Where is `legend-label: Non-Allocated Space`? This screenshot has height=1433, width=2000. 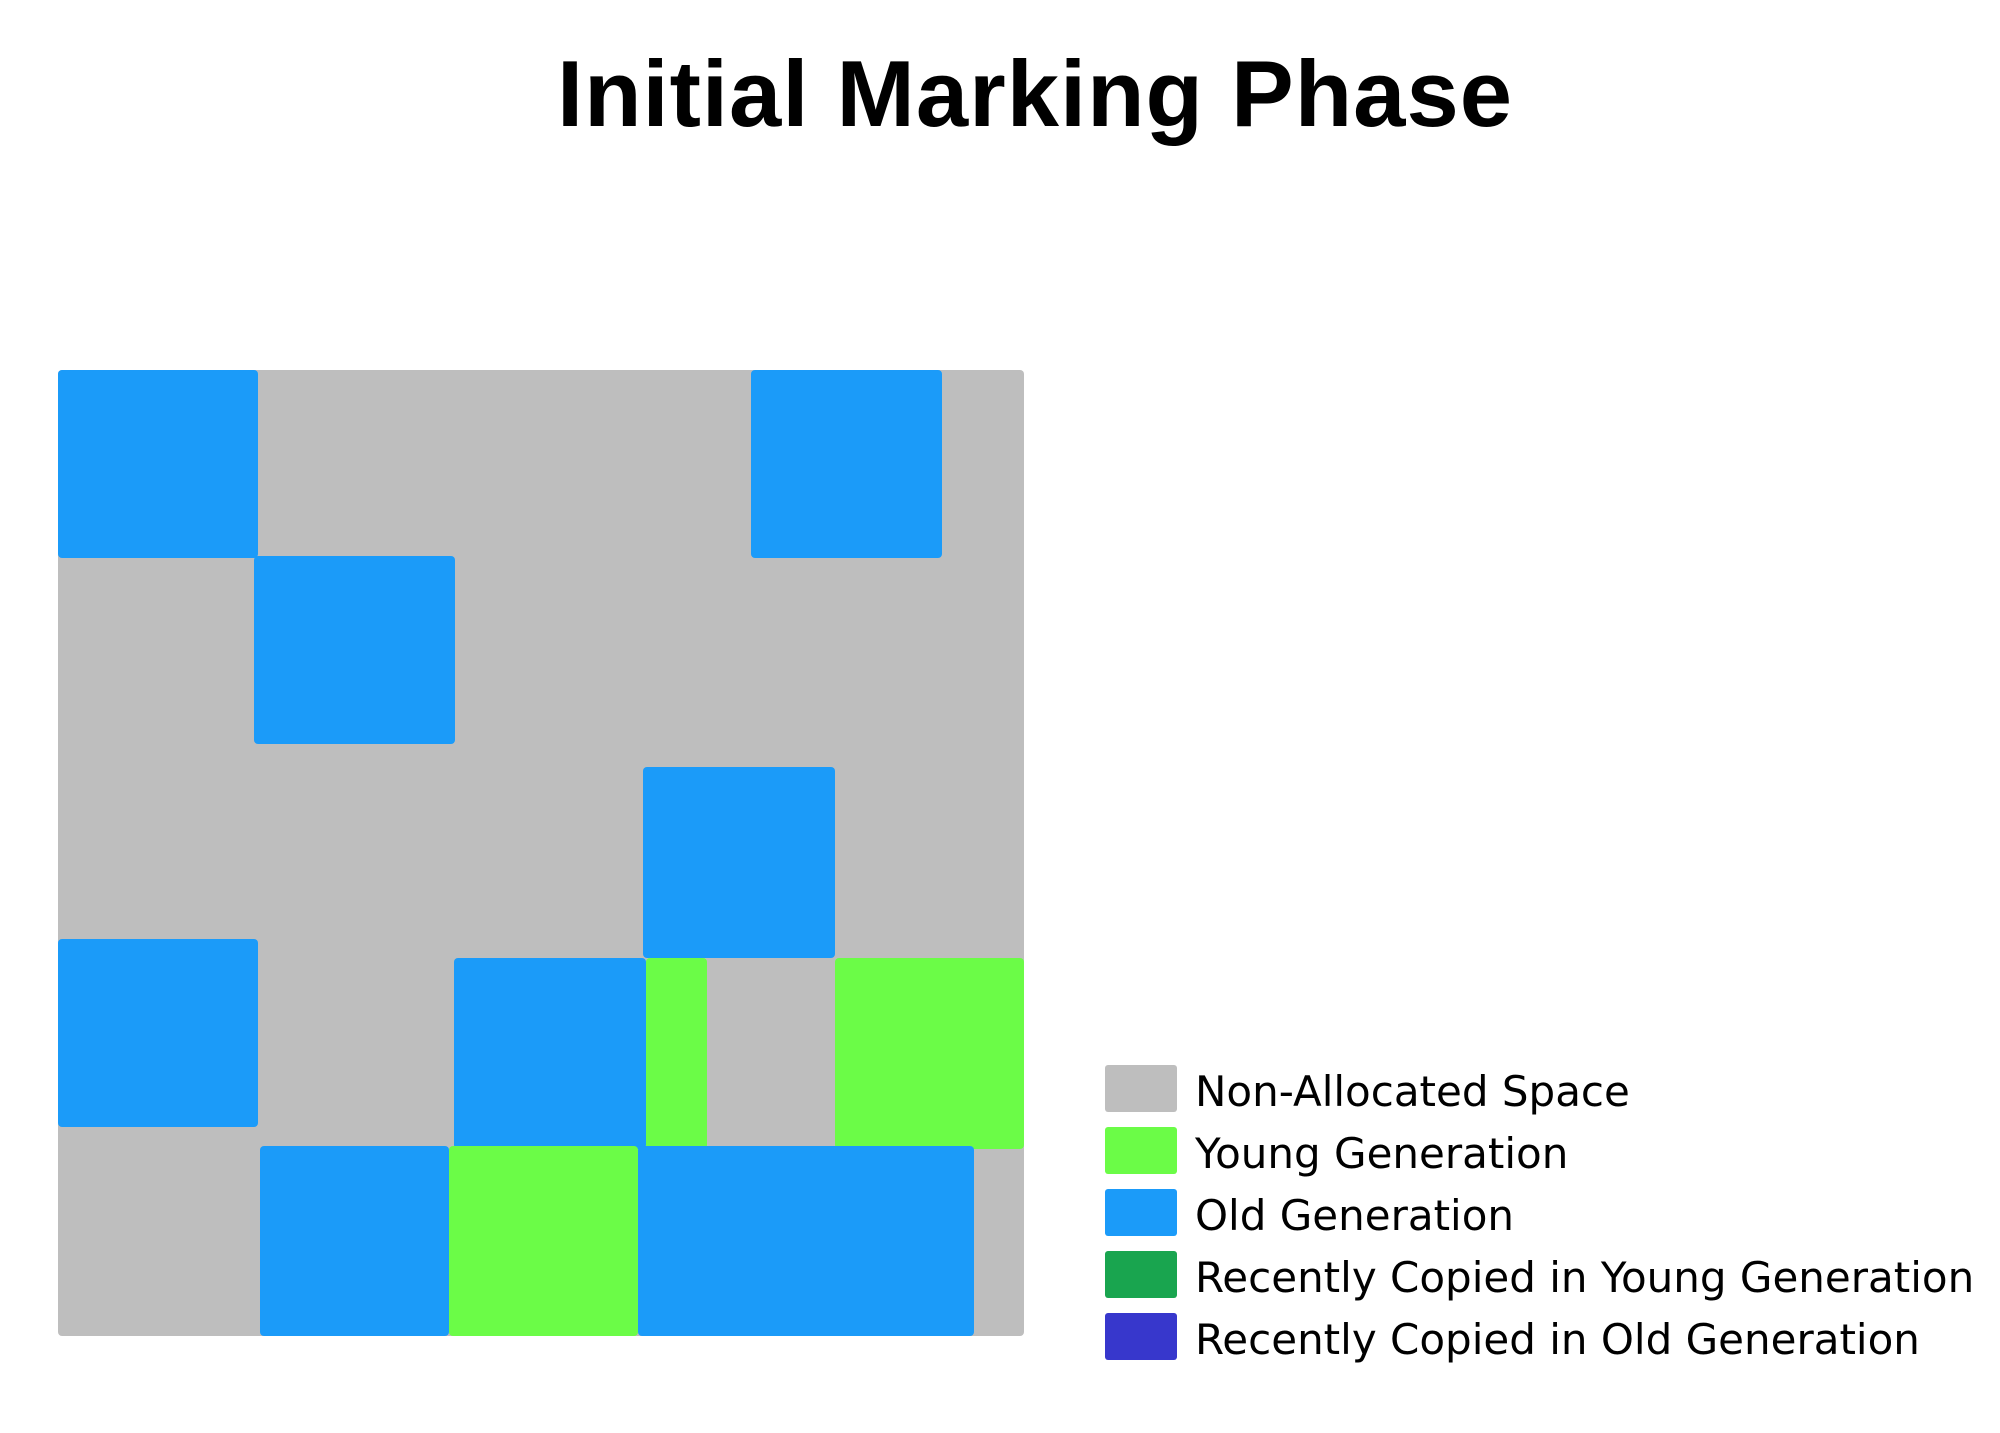
legend-label: Non-Allocated Space is located at coordinates (1412, 1091).